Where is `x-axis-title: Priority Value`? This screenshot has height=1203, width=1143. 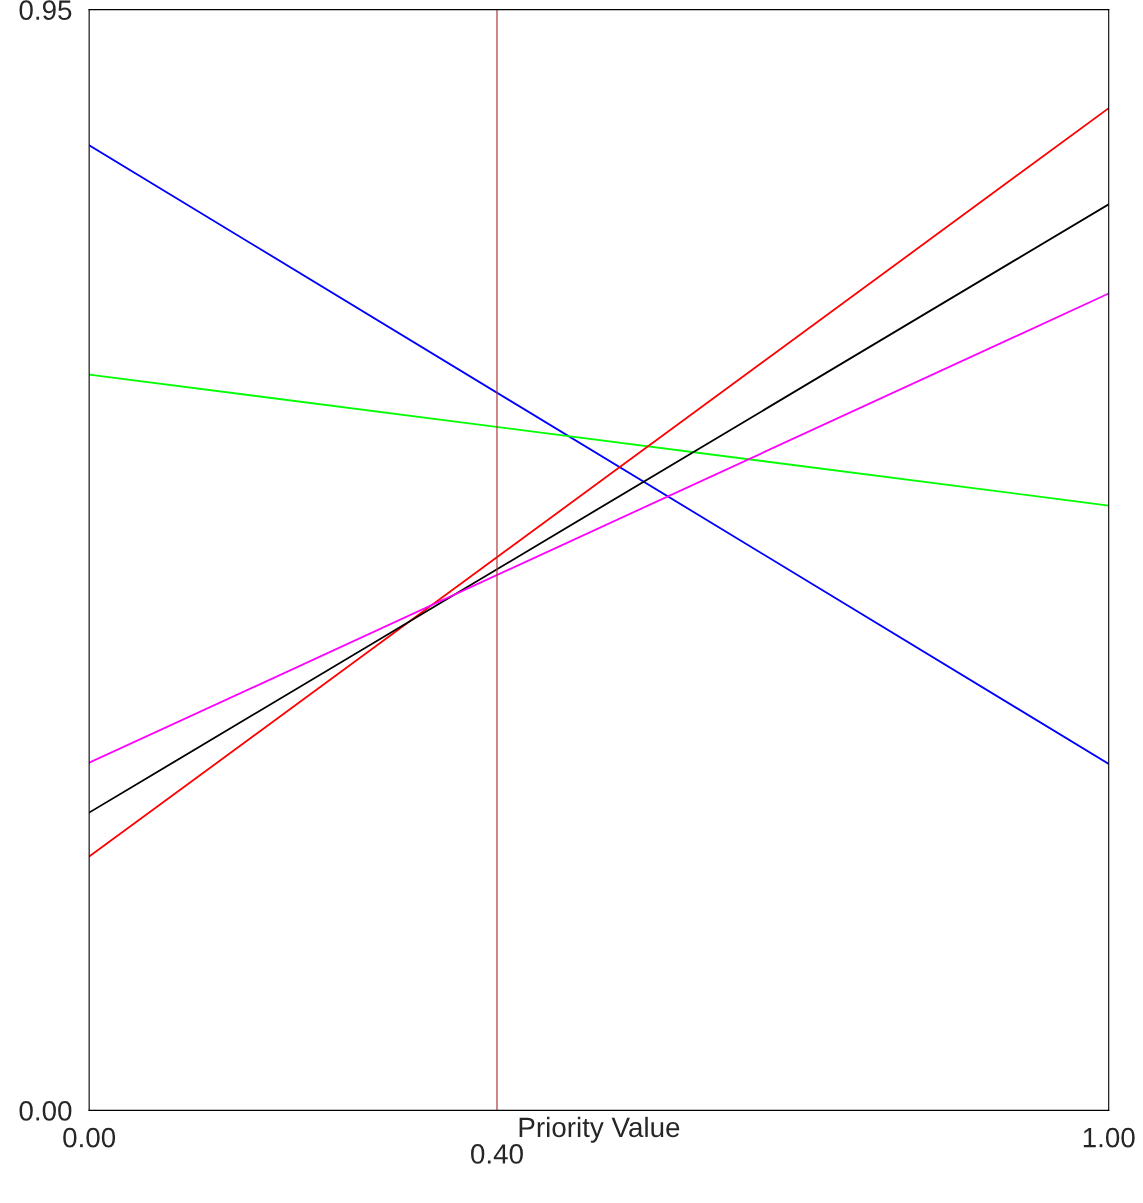
x-axis-title: Priority Value is located at coordinates (599, 1129).